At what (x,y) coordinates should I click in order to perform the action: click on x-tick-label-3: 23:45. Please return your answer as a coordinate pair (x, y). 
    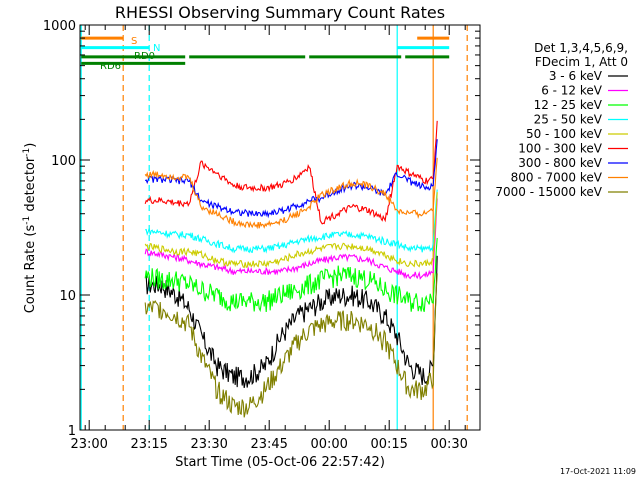
    Looking at the image, I should click on (268, 444).